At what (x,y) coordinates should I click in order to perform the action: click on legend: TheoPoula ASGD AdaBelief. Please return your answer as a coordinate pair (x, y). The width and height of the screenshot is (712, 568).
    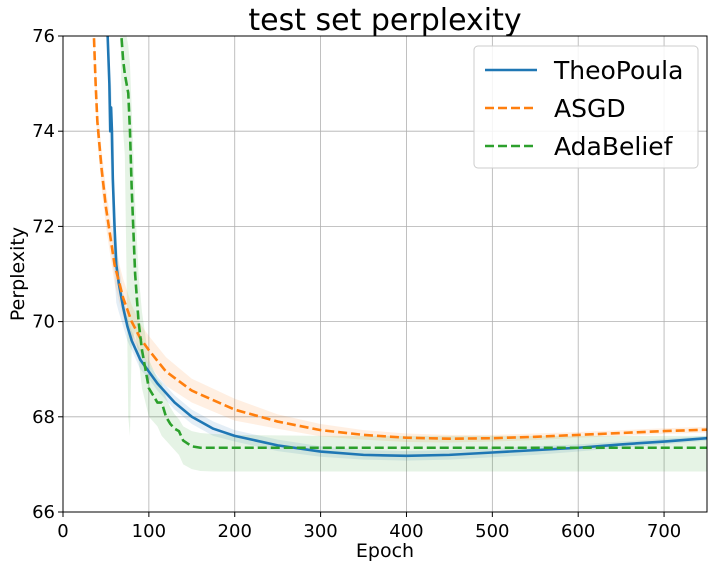
    Looking at the image, I should click on (586, 107).